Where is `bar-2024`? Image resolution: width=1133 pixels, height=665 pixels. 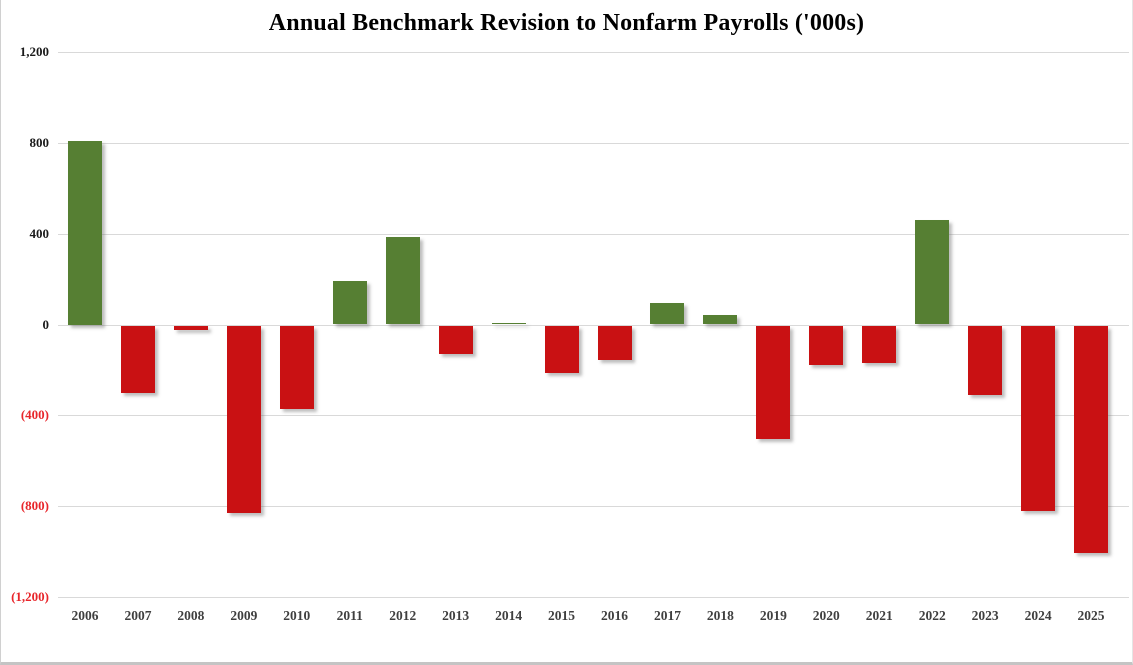 bar-2024 is located at coordinates (1038, 418).